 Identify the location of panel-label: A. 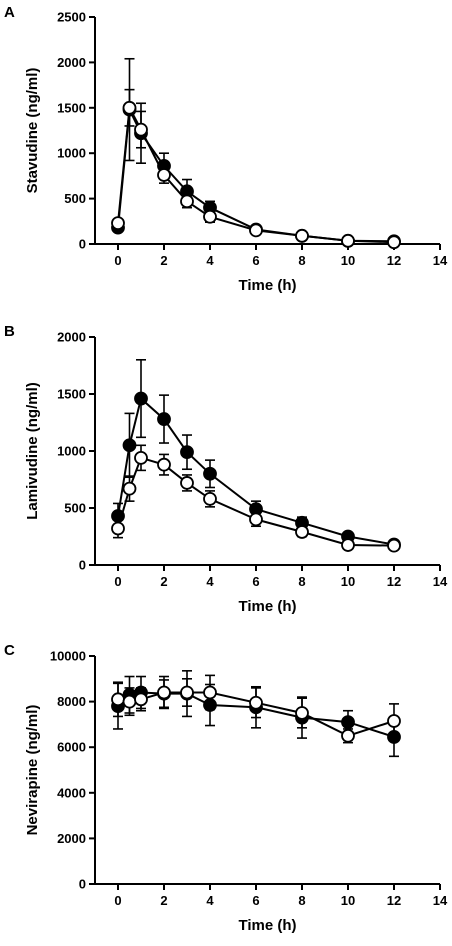
(9, 12).